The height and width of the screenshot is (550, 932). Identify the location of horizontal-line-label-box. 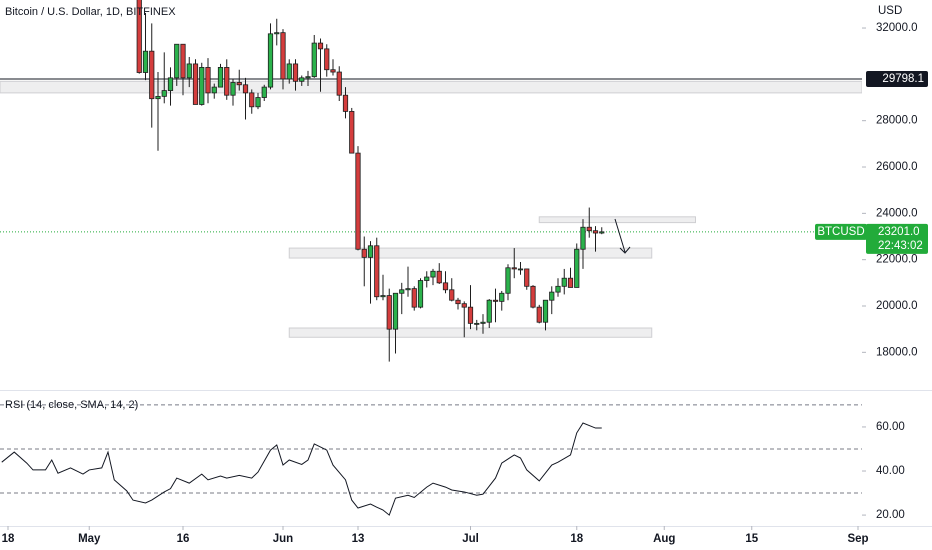
(897, 79).